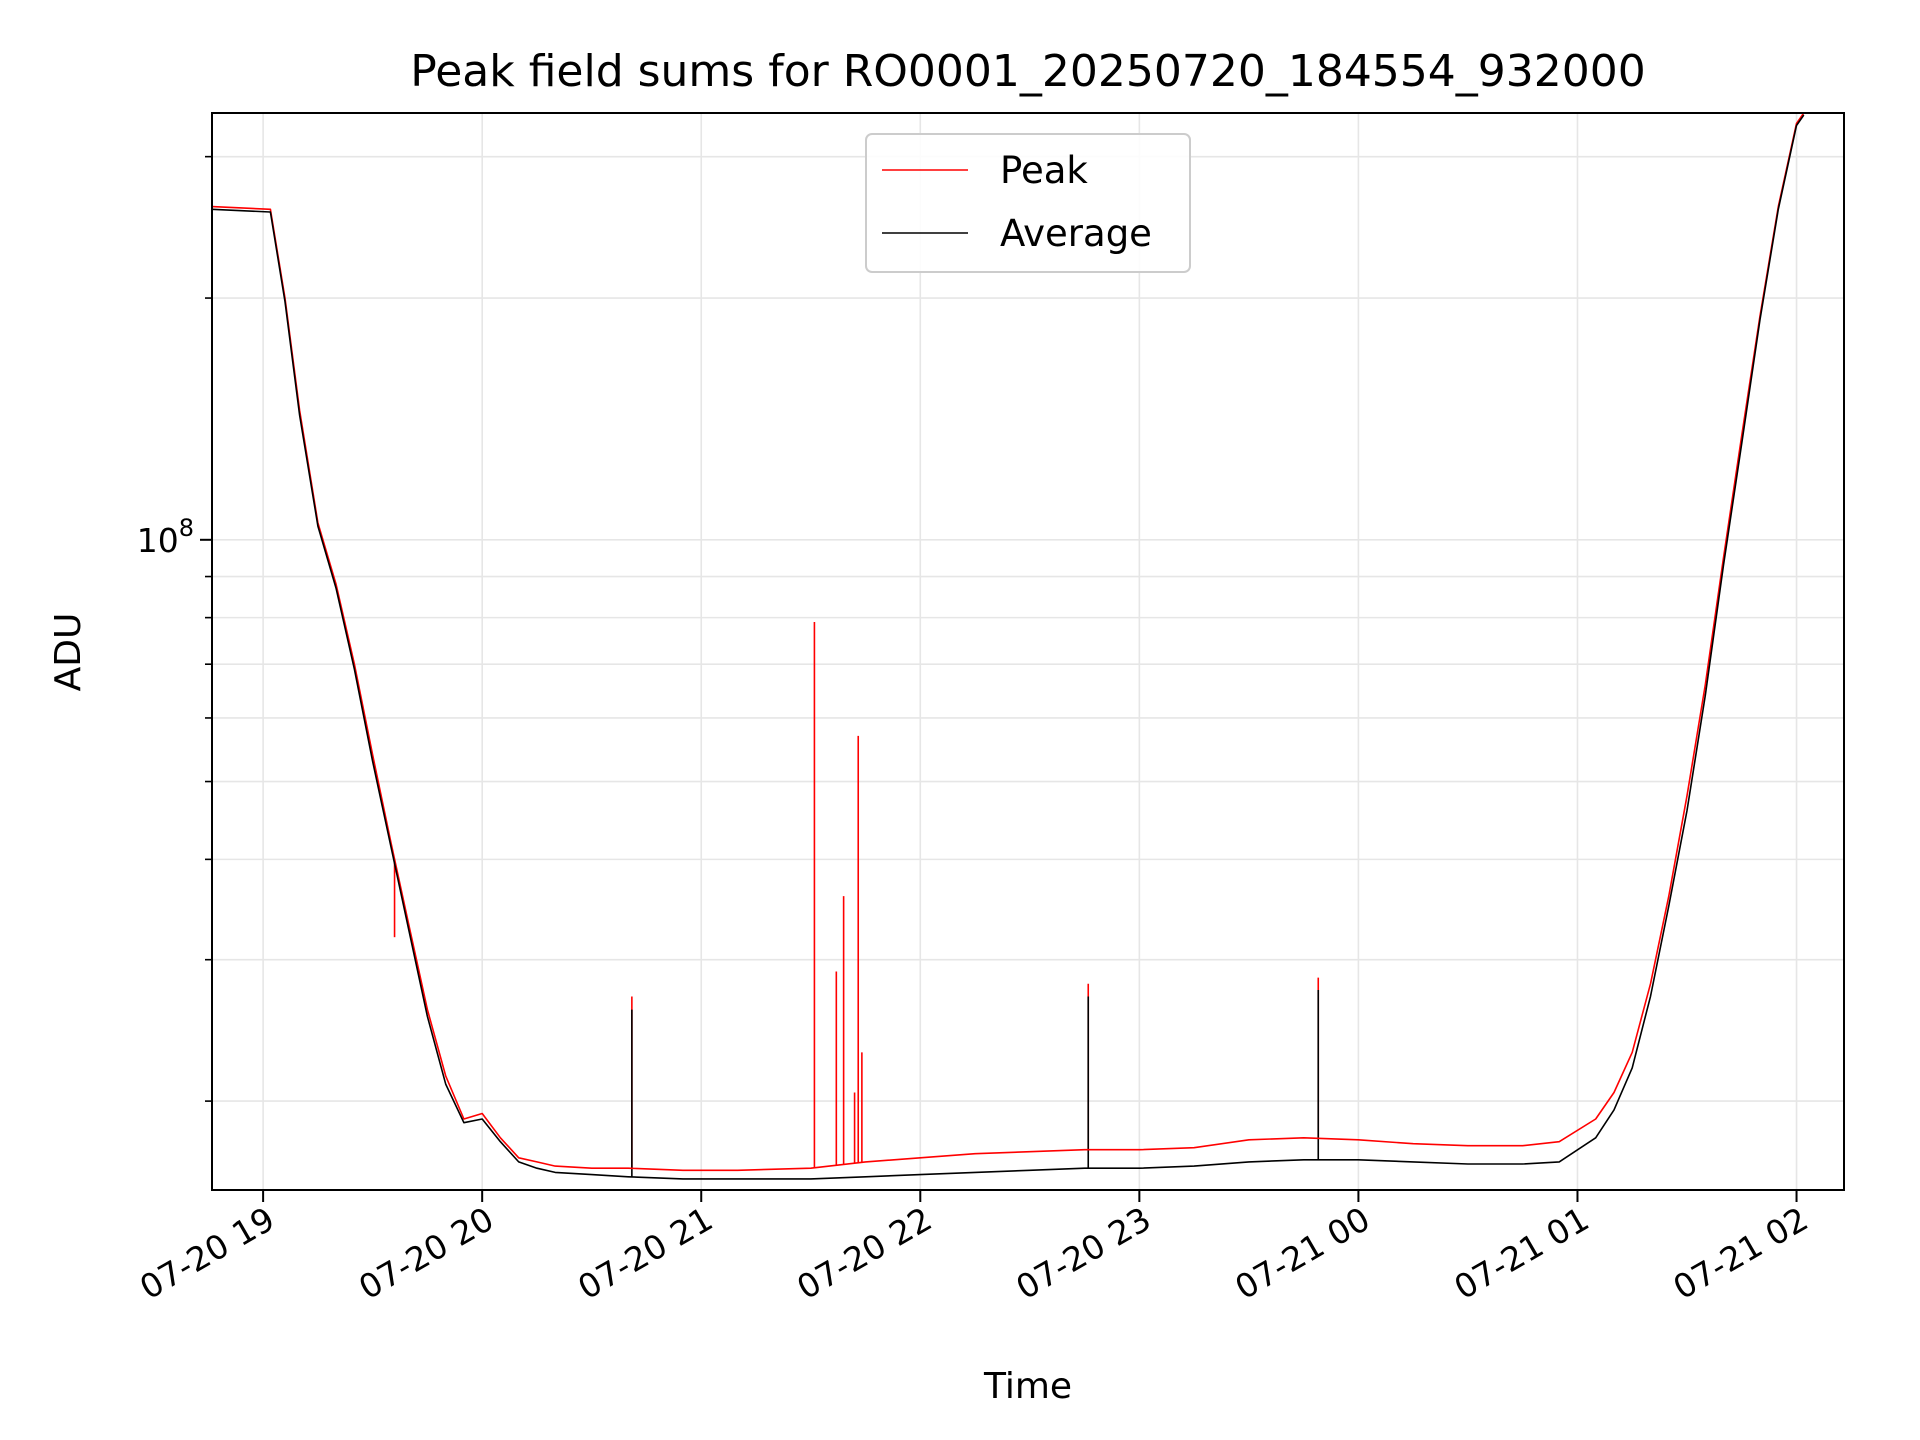 This screenshot has height=1440, width=1920. I want to click on legend-label-peak: Peak, so click(1044, 170).